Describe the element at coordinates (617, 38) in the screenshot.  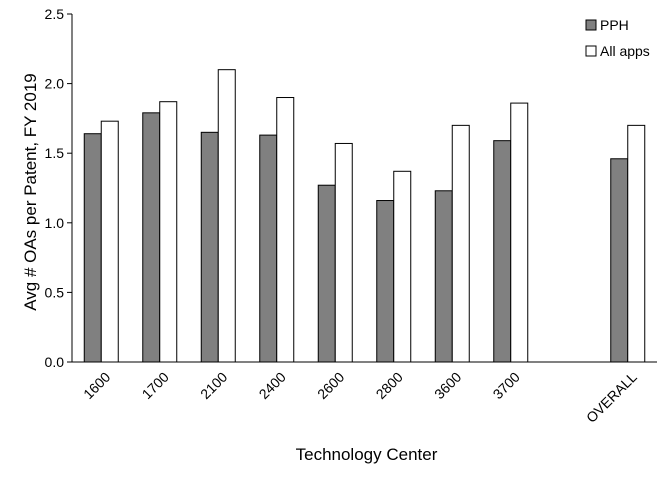
I see `legend: PPH All apps` at that location.